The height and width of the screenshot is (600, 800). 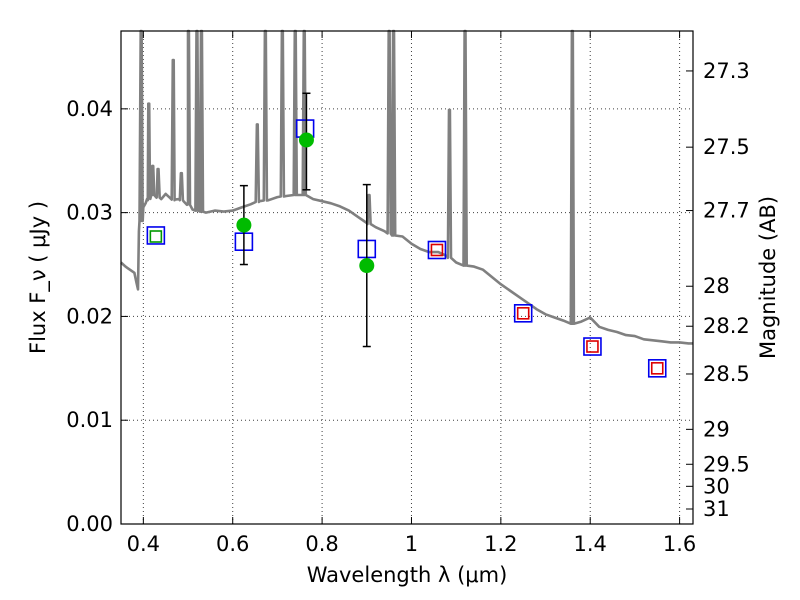 I want to click on y-tick-label: 0.03, so click(x=89, y=213).